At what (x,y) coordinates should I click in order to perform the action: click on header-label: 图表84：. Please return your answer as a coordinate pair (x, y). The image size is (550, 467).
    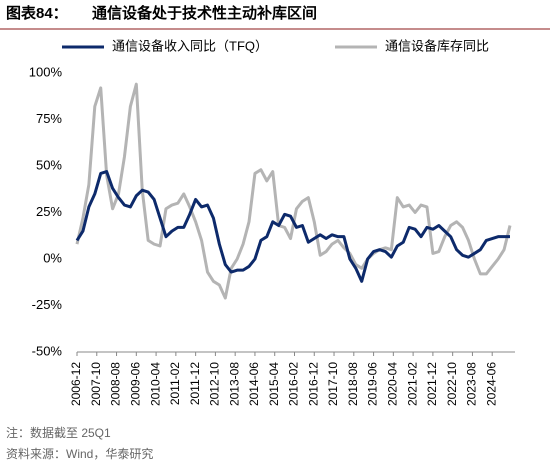
    Looking at the image, I should click on (37, 13).